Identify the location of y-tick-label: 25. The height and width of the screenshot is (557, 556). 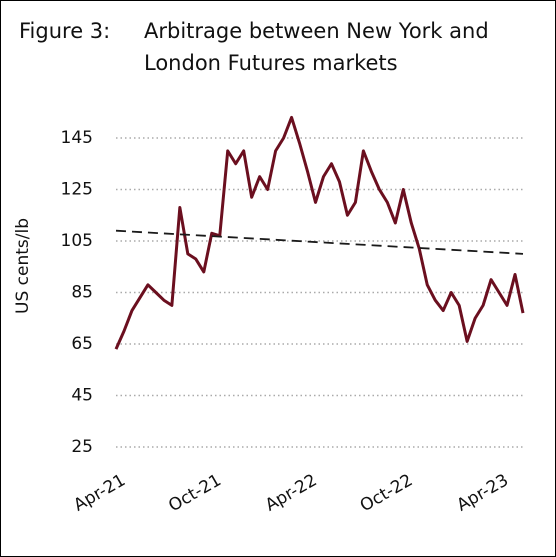
(82, 447).